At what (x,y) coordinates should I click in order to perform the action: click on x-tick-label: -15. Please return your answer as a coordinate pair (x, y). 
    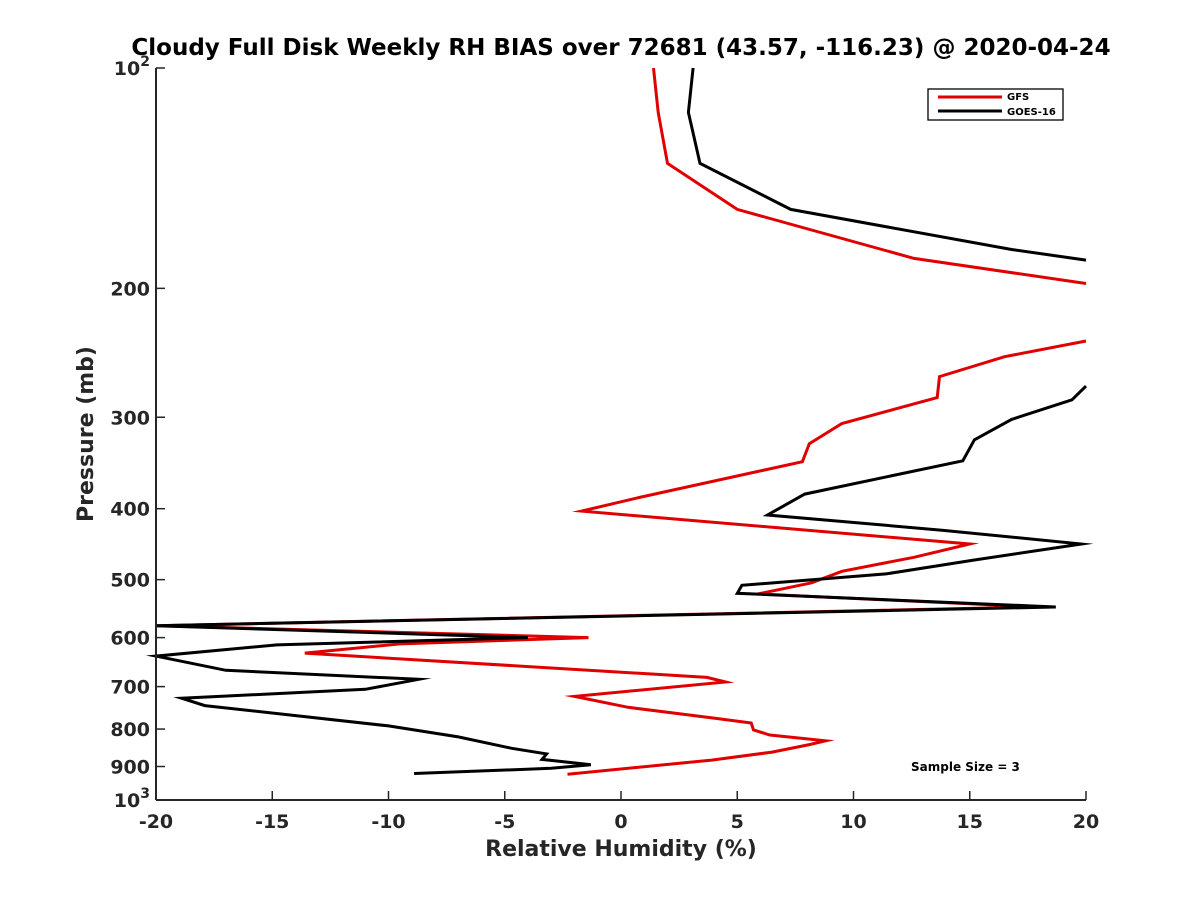
    Looking at the image, I should click on (272, 822).